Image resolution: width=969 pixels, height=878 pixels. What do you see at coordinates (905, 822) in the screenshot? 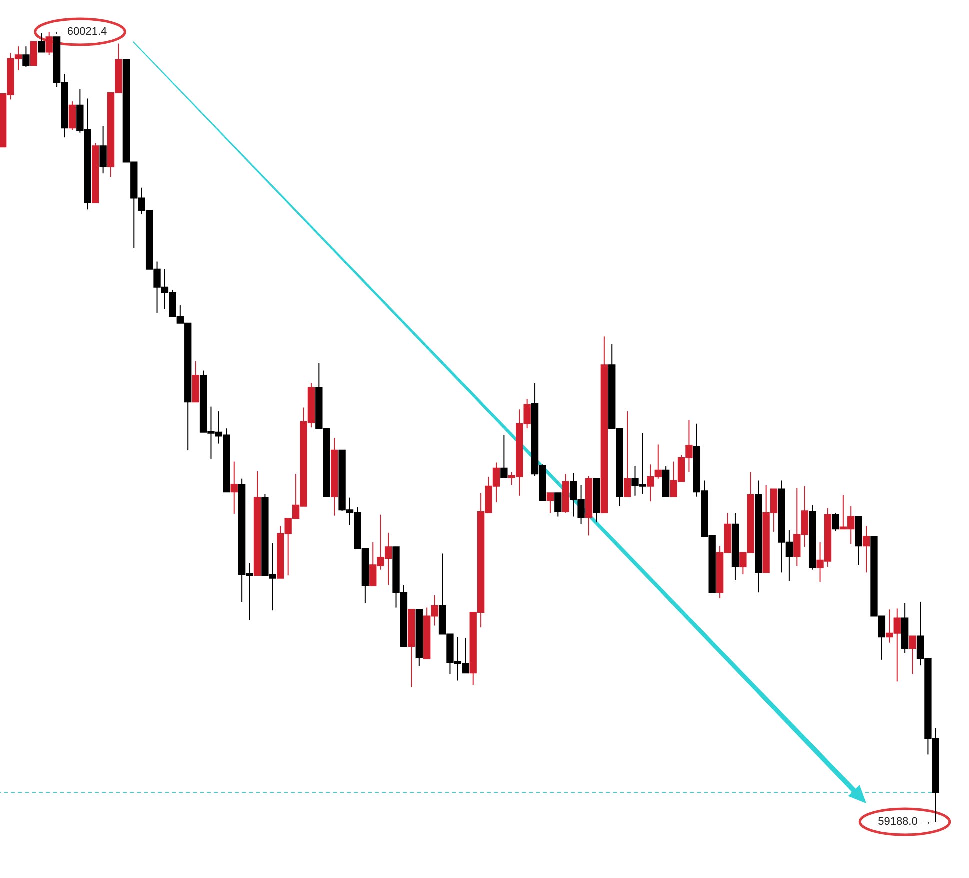
I see `annotation: 59188.0 →` at bounding box center [905, 822].